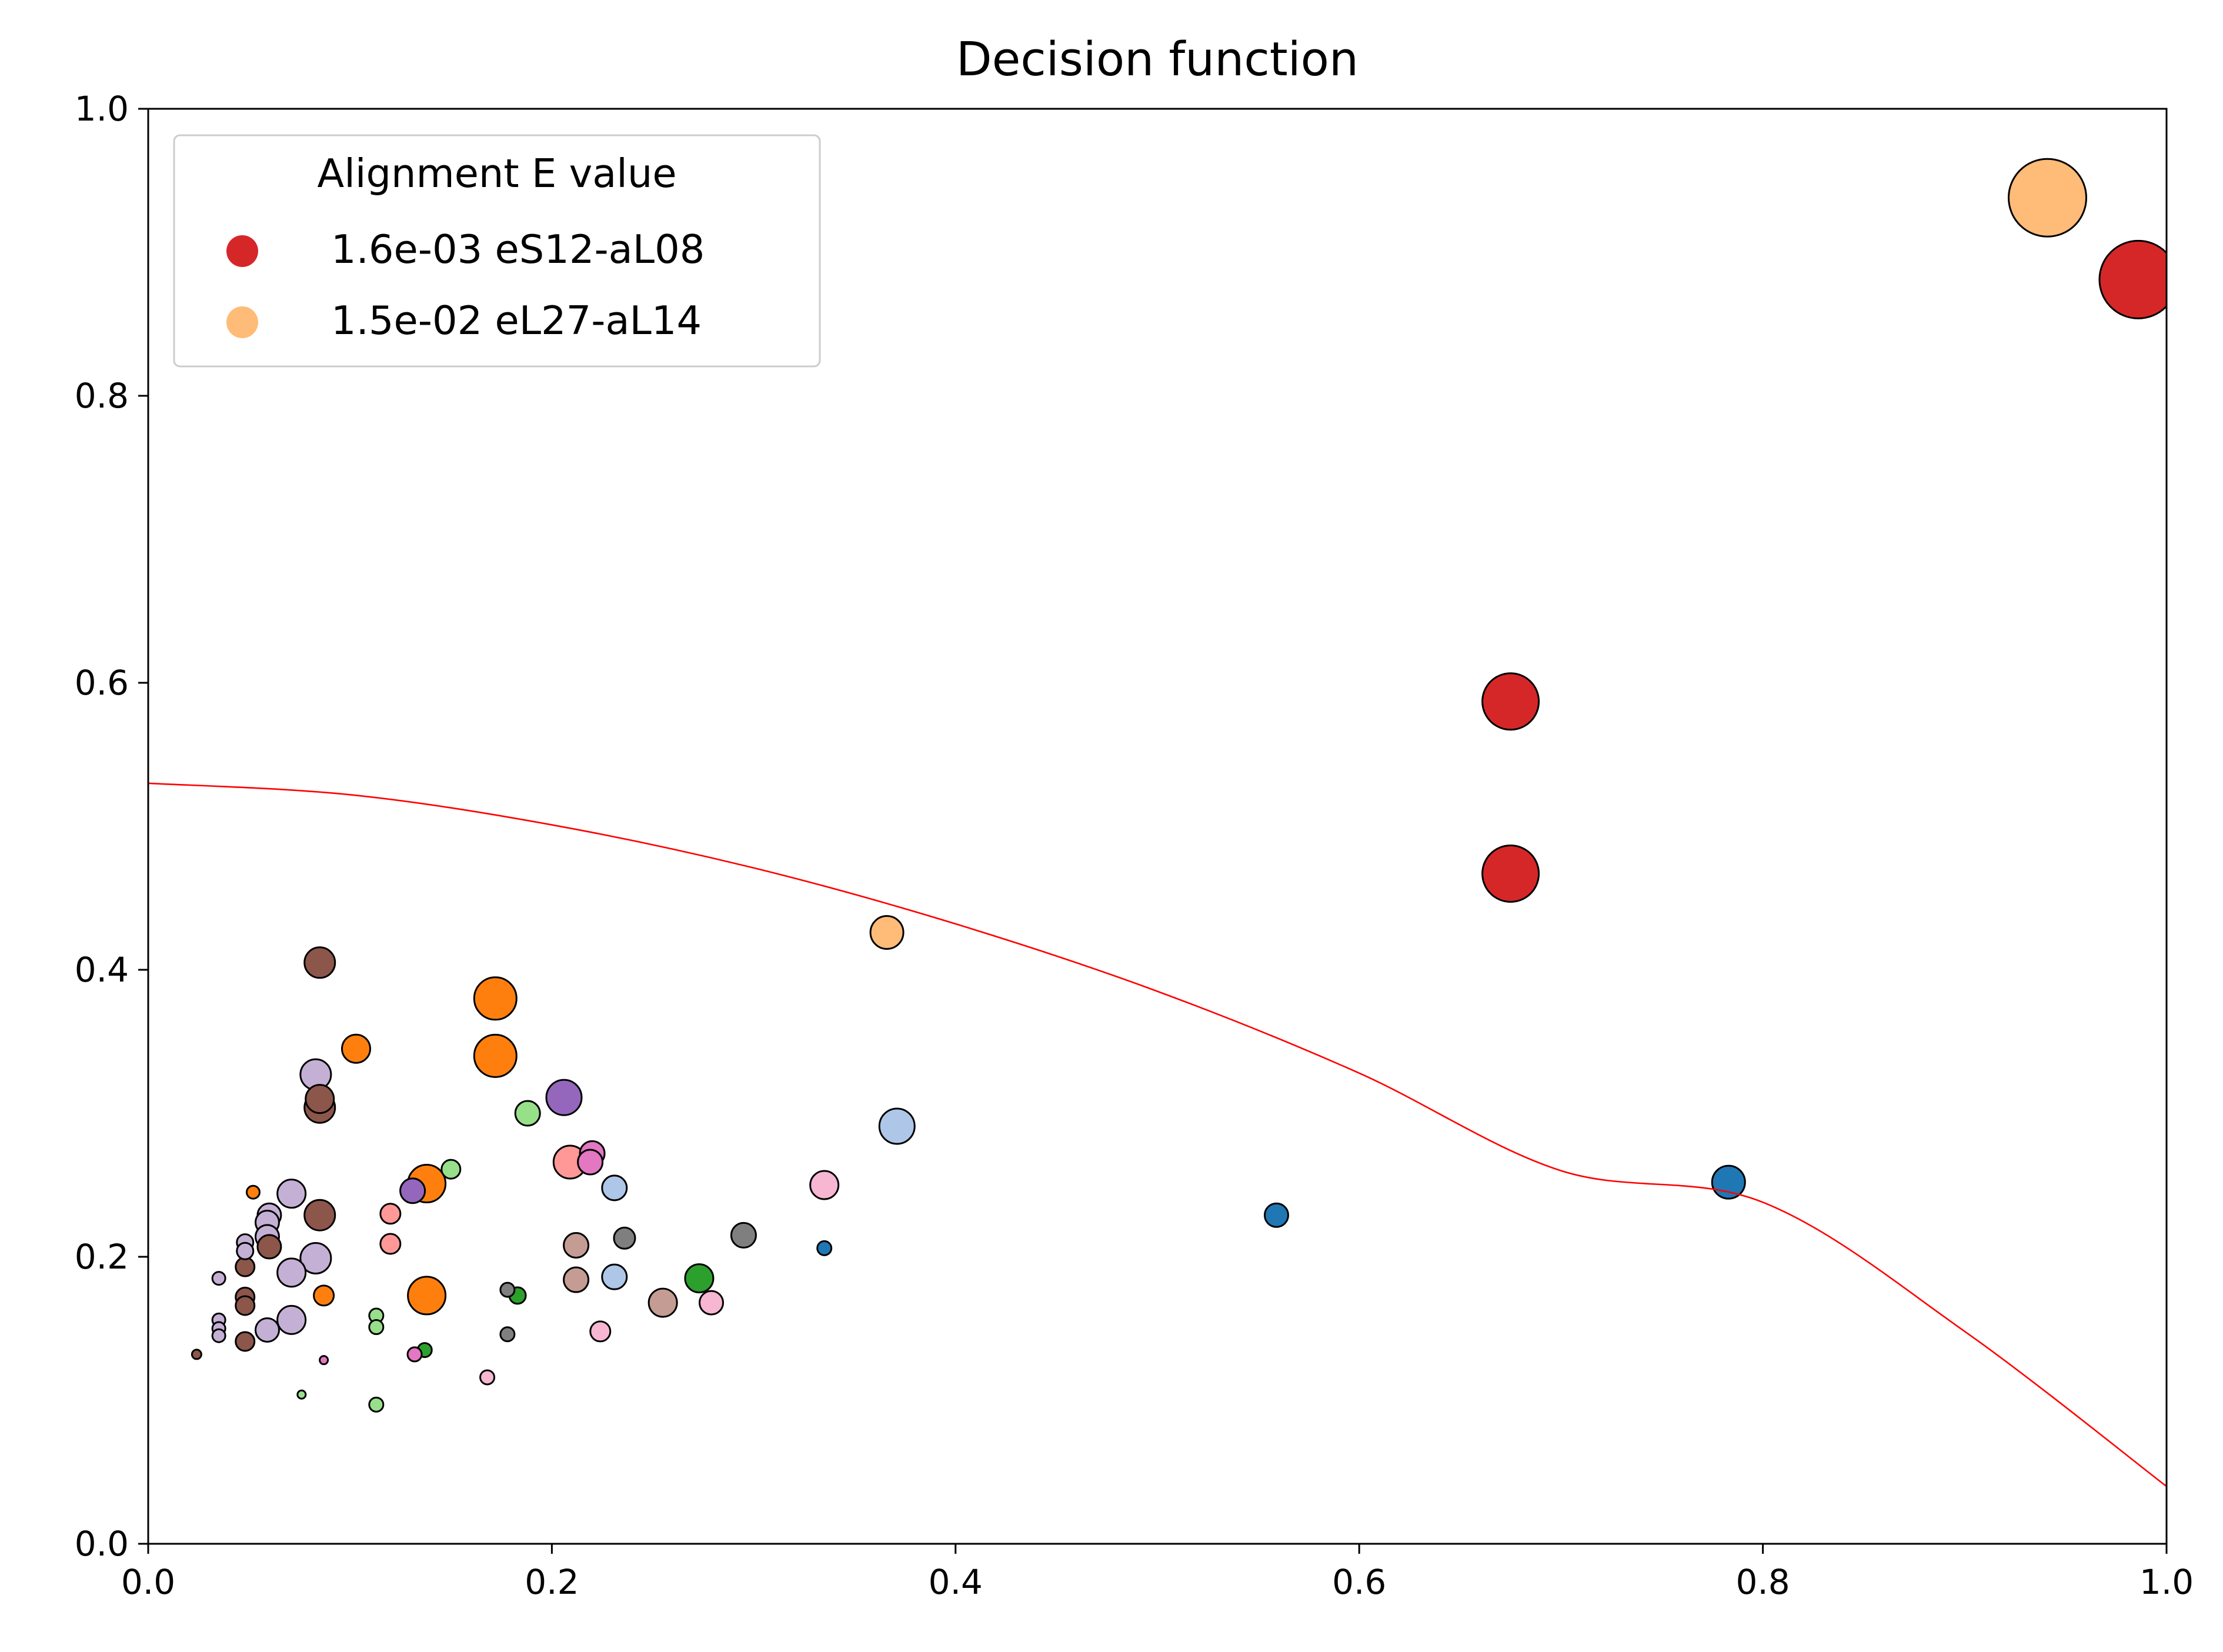  Describe the element at coordinates (1157, 59) in the screenshot. I see `chart-title: Decision function` at that location.